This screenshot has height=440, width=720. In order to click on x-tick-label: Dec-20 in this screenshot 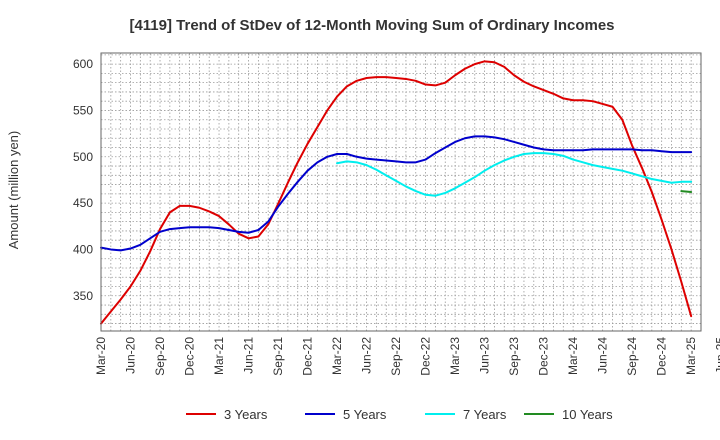, I will do `click(190, 356)`.